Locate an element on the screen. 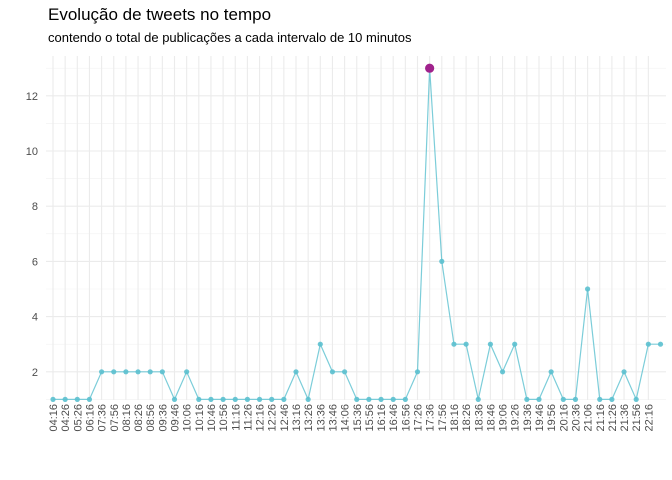  x-tick-label: 12:26 is located at coordinates (273, 418).